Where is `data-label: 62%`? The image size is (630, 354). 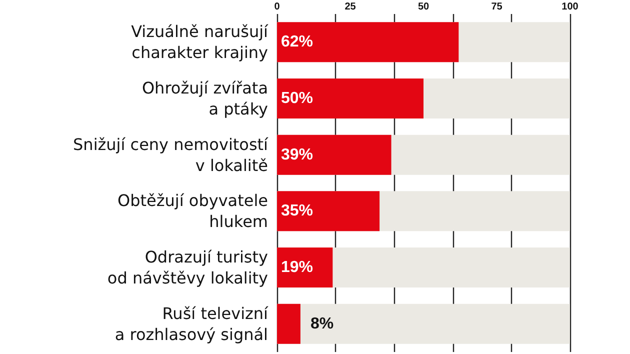 data-label: 62% is located at coordinates (297, 42).